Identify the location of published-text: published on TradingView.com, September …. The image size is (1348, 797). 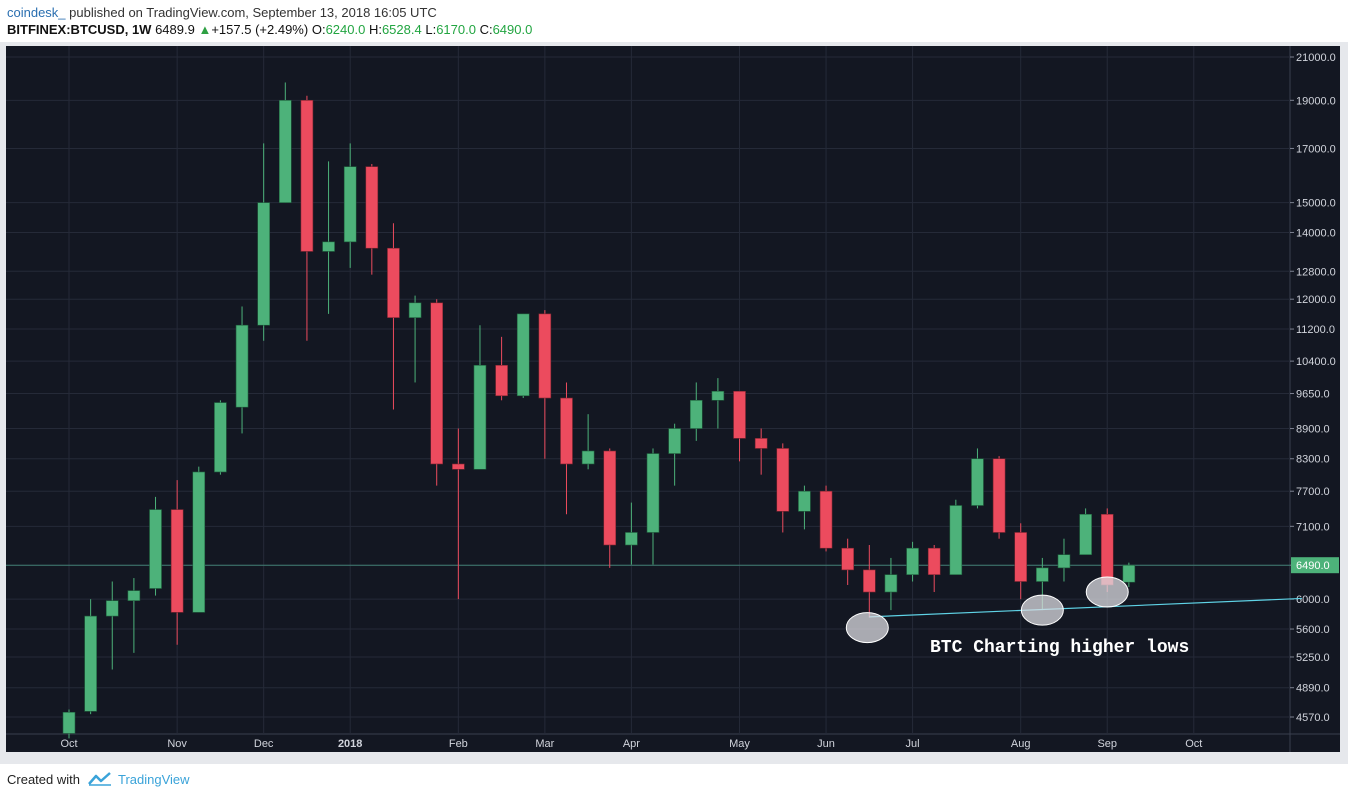
(253, 12).